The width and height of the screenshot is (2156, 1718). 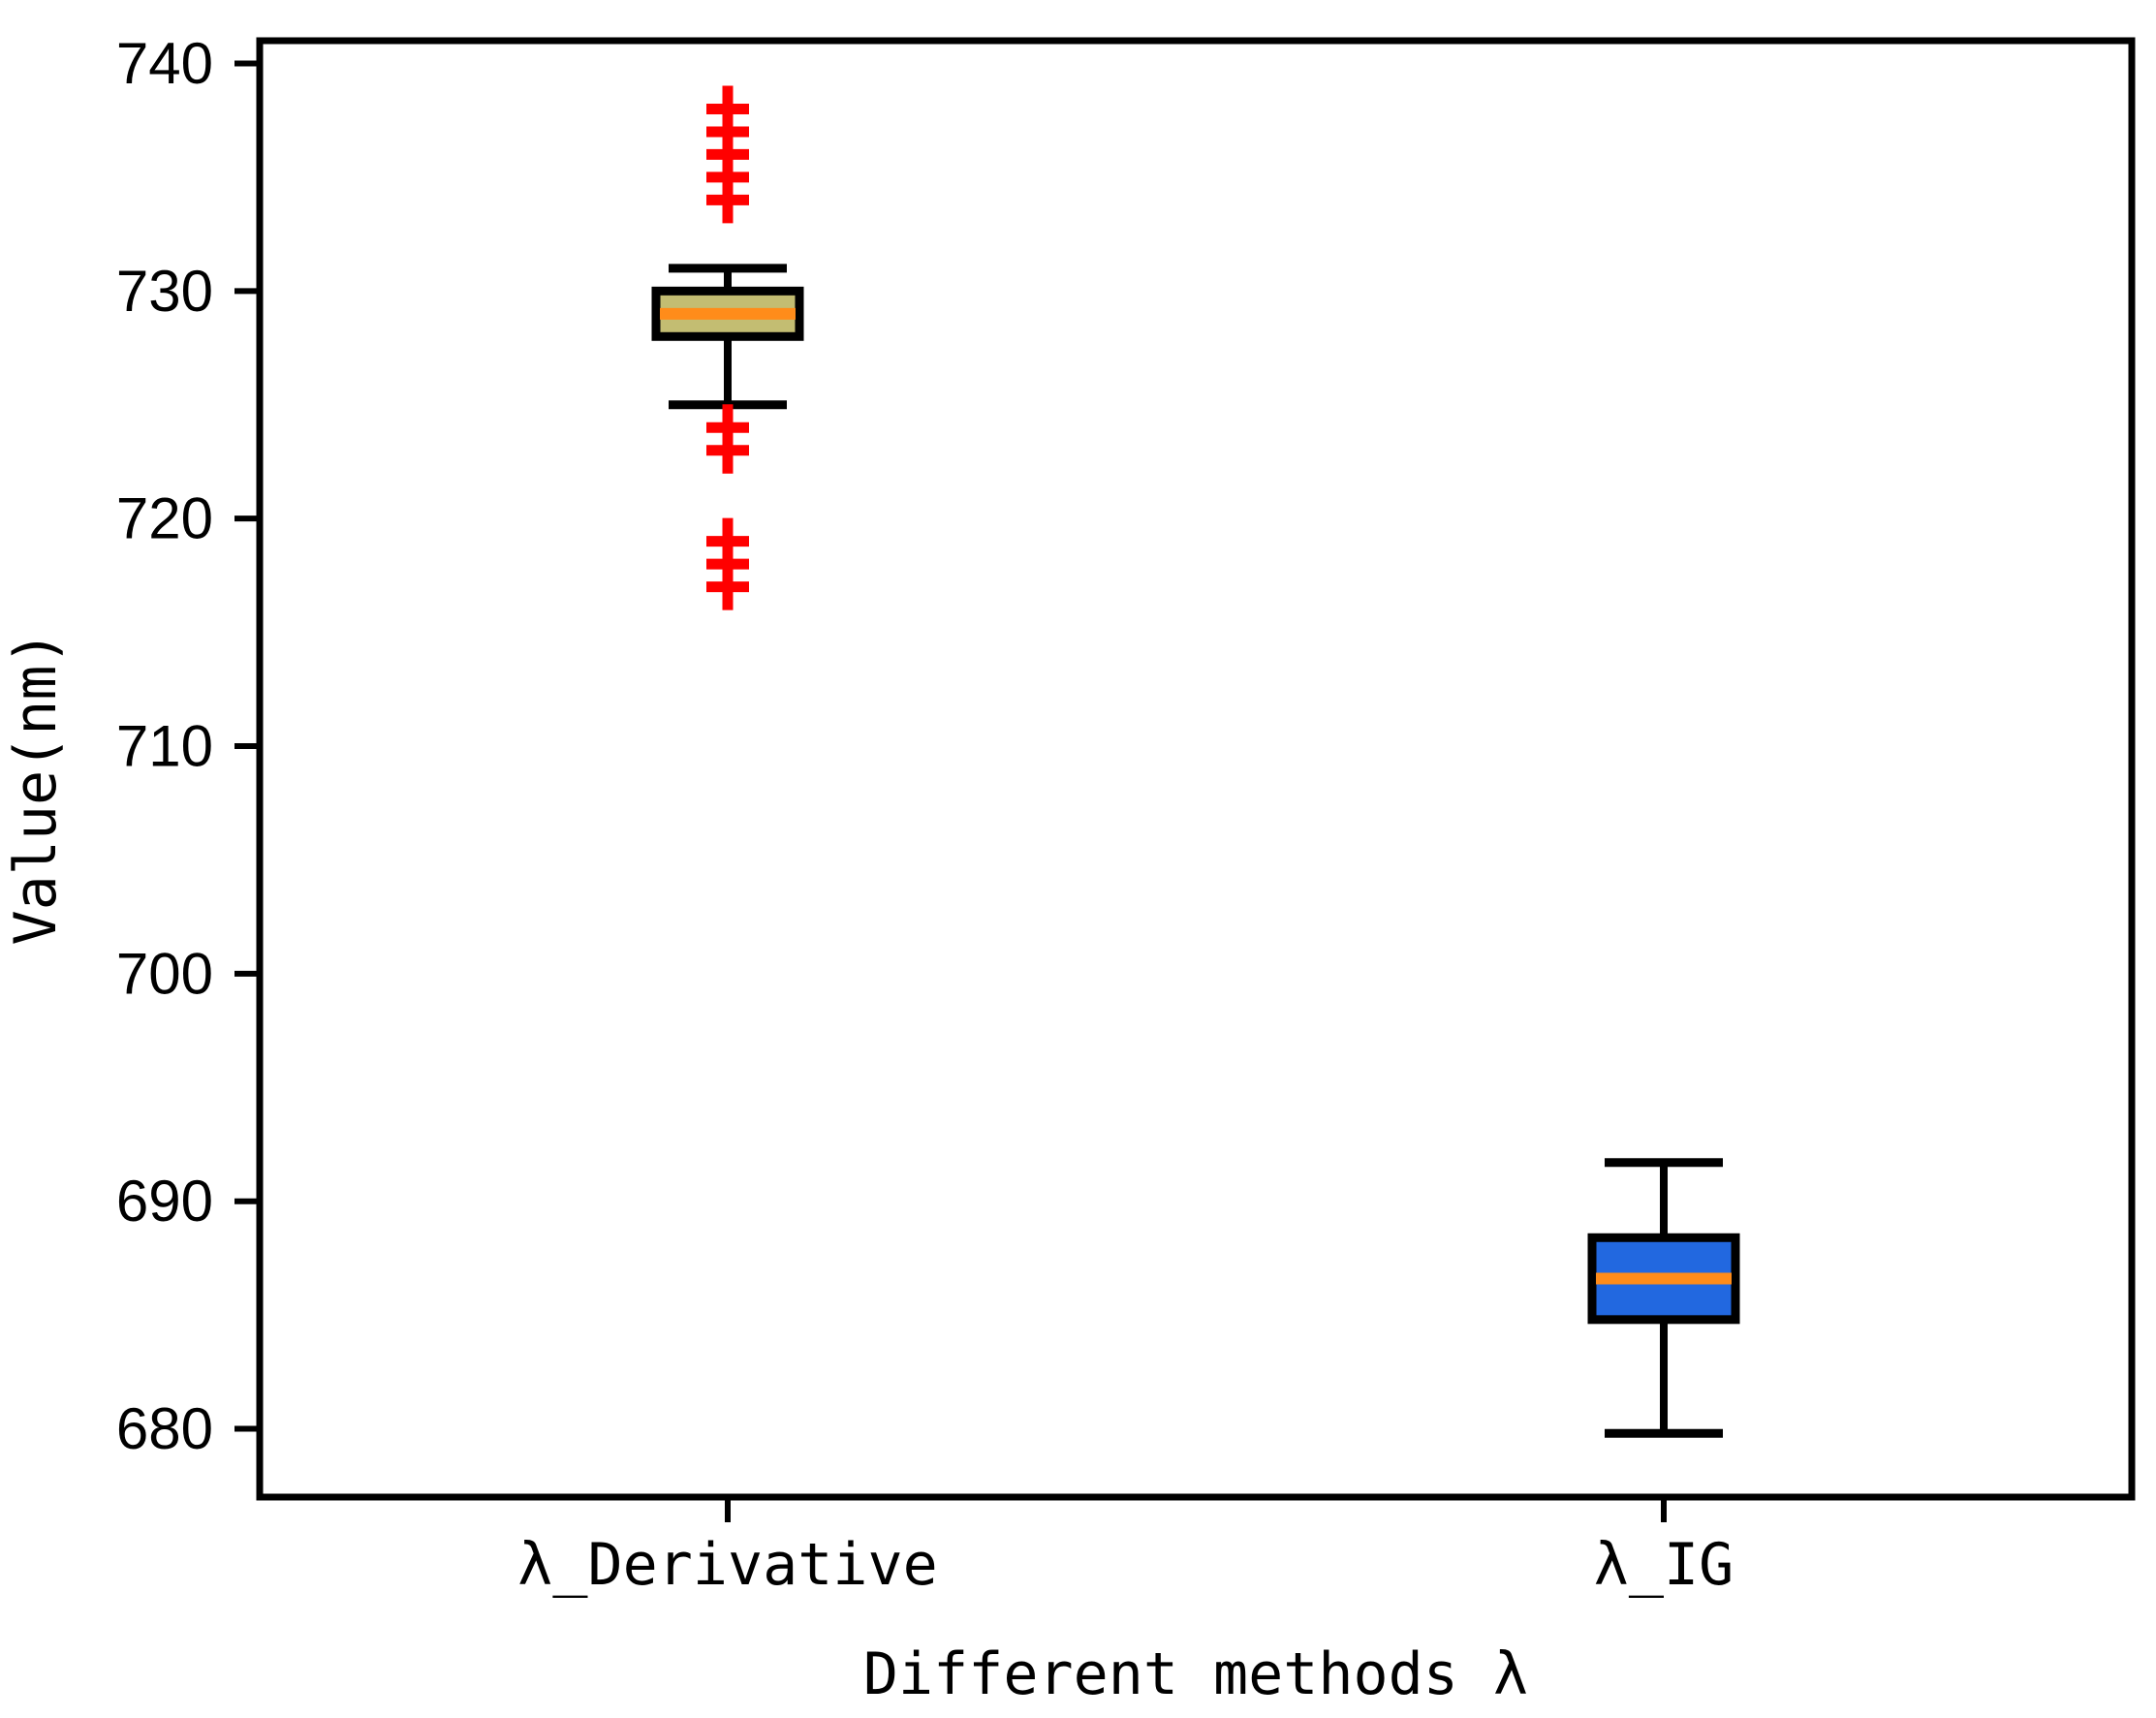 What do you see at coordinates (164, 1428) in the screenshot?
I see `y-tick-label: 680` at bounding box center [164, 1428].